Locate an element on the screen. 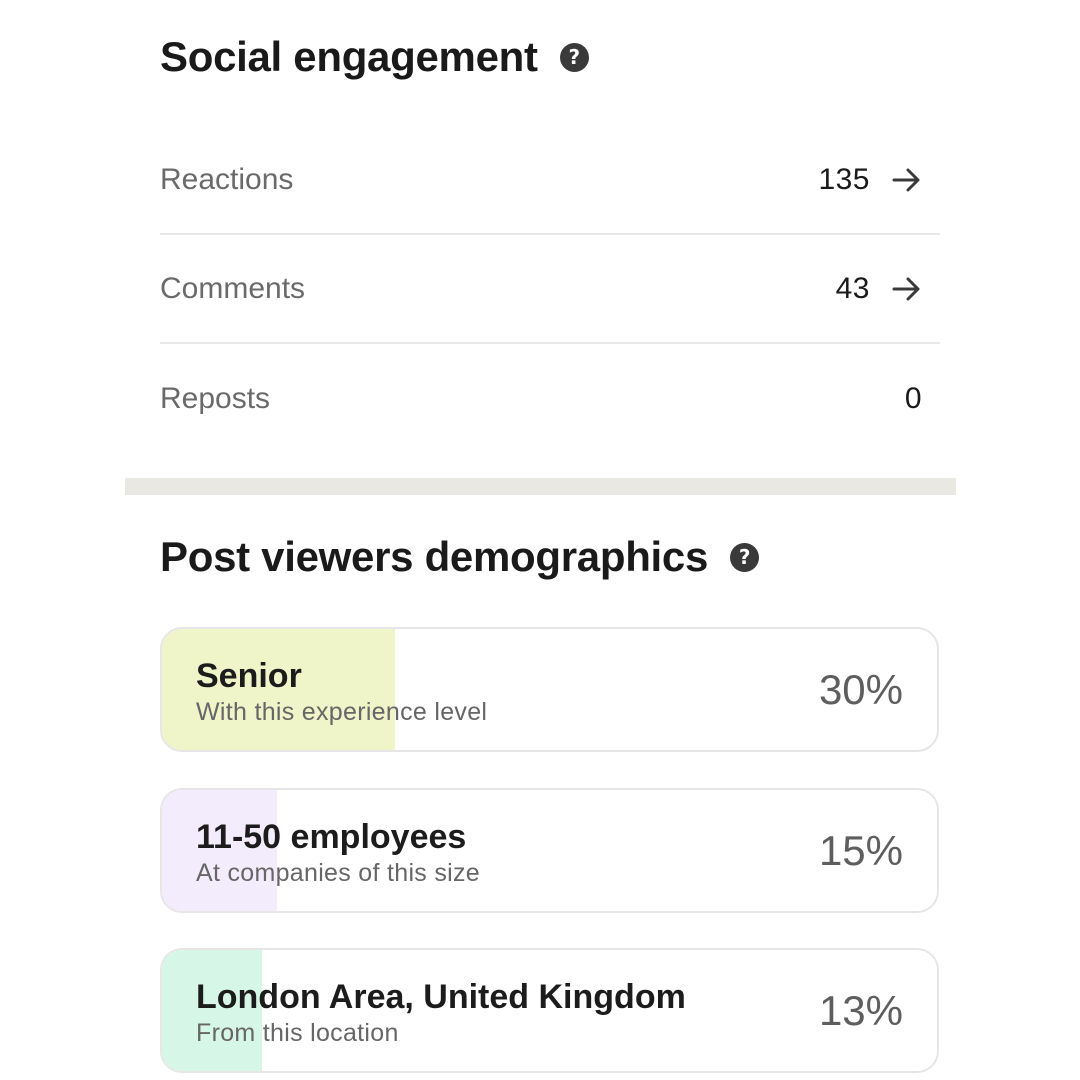 The image size is (1080, 1080). reactions-value: 135 is located at coordinates (844, 179).